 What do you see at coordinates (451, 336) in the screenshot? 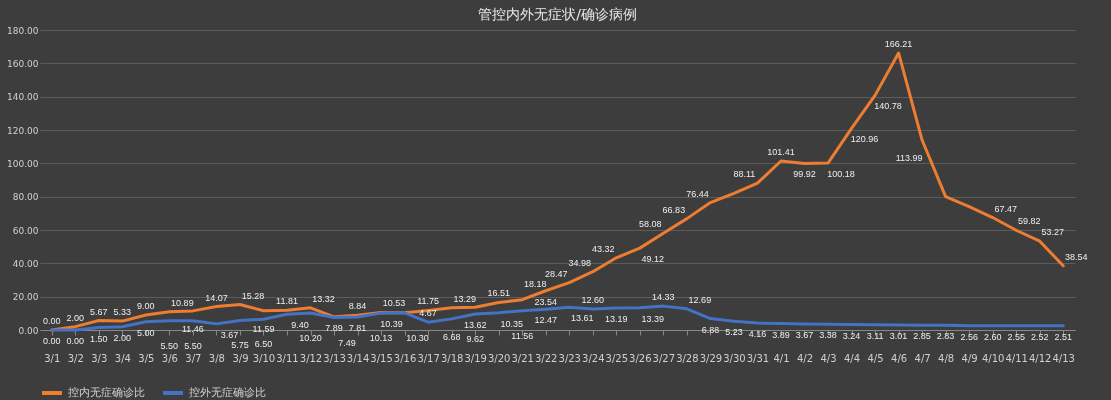
I see `data-label: 6.68` at bounding box center [451, 336].